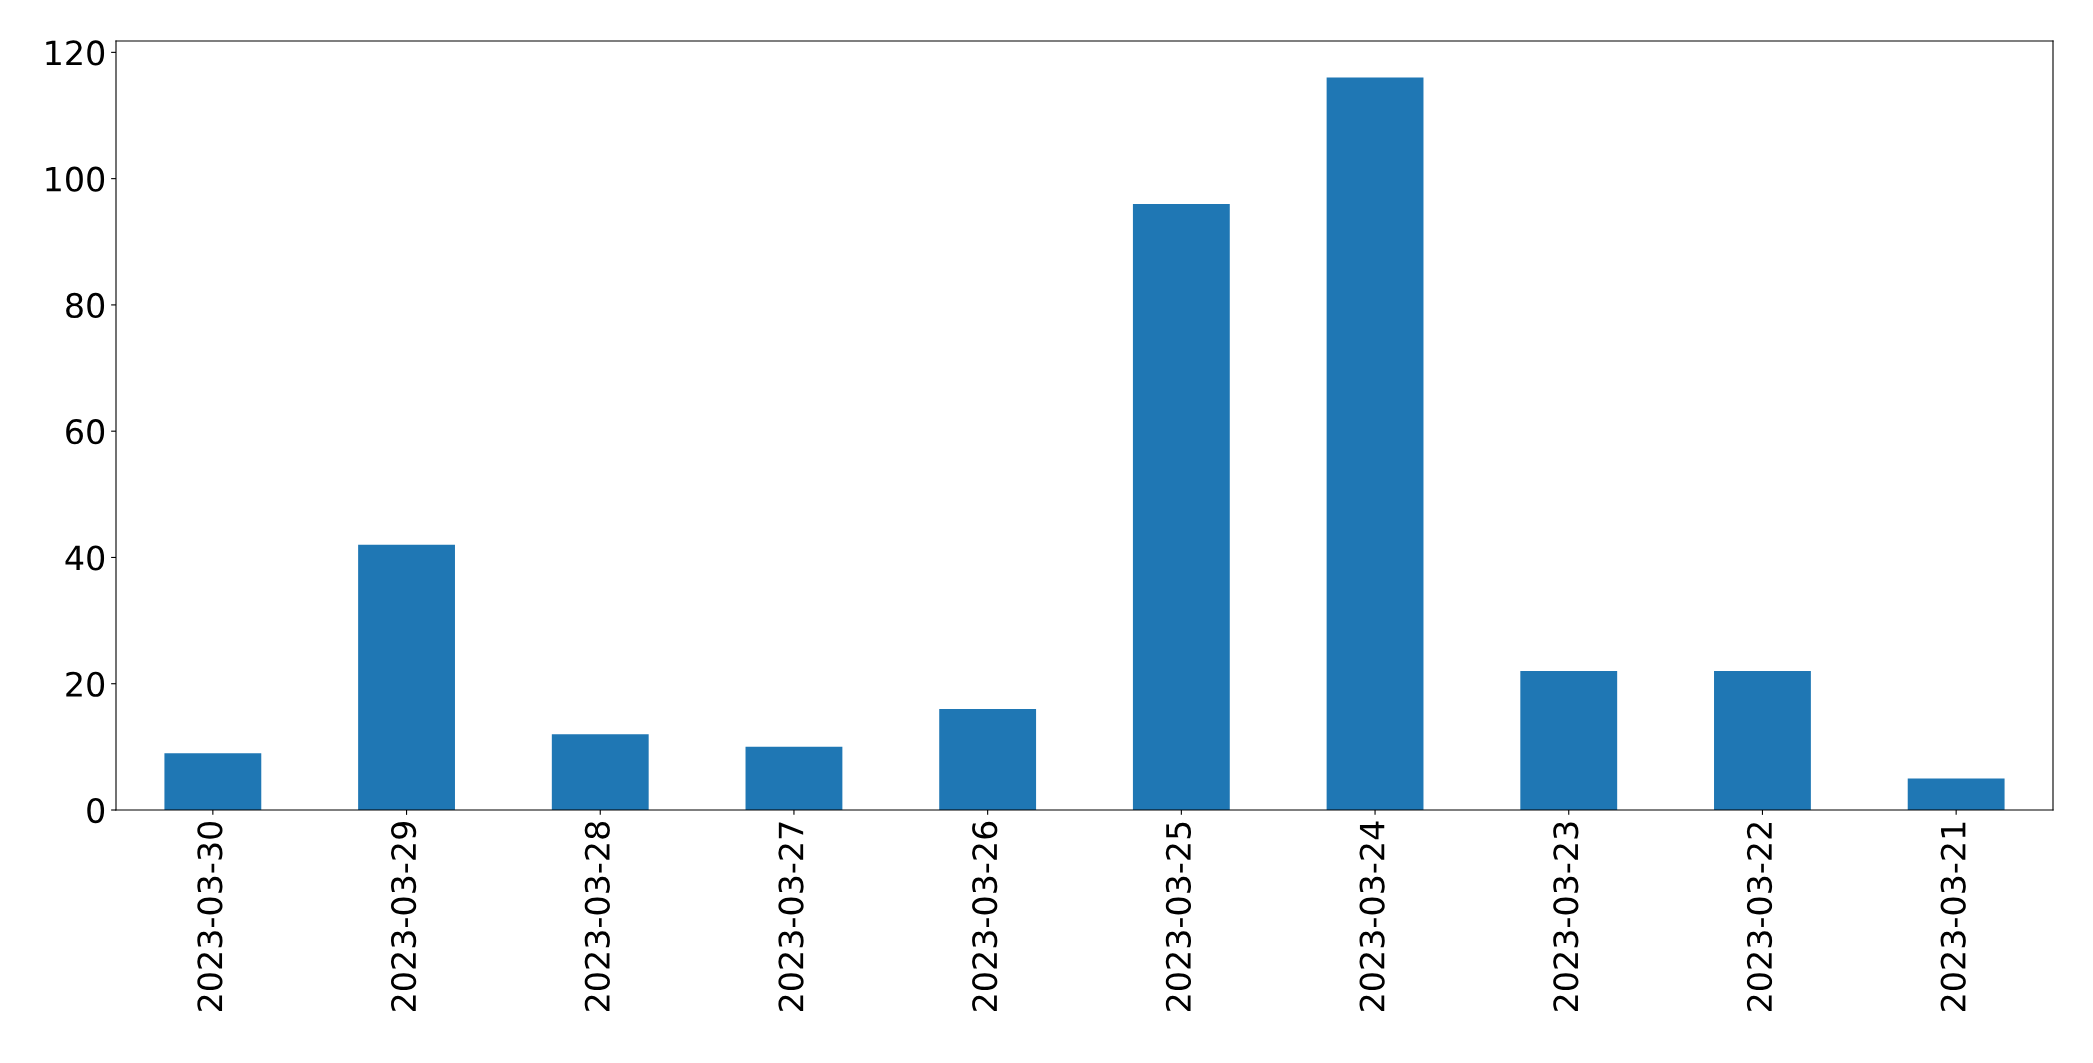 This screenshot has width=2093, height=1063. What do you see at coordinates (75, 53) in the screenshot?
I see `y-tick-label: 120` at bounding box center [75, 53].